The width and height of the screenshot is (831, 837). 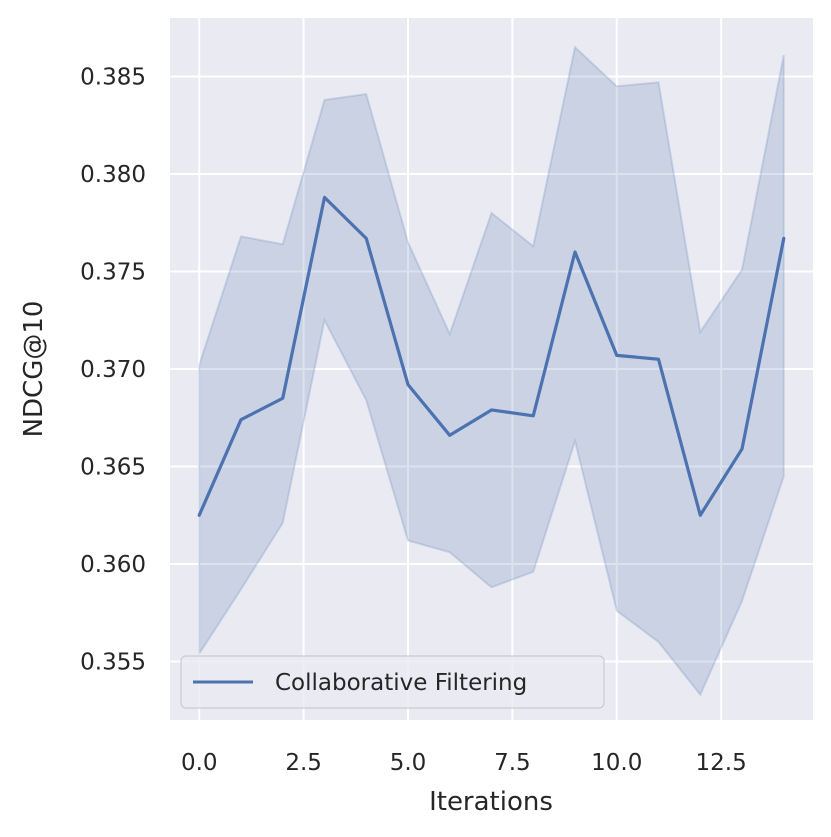 I want to click on x-tick-label: 10.0, so click(x=616, y=763).